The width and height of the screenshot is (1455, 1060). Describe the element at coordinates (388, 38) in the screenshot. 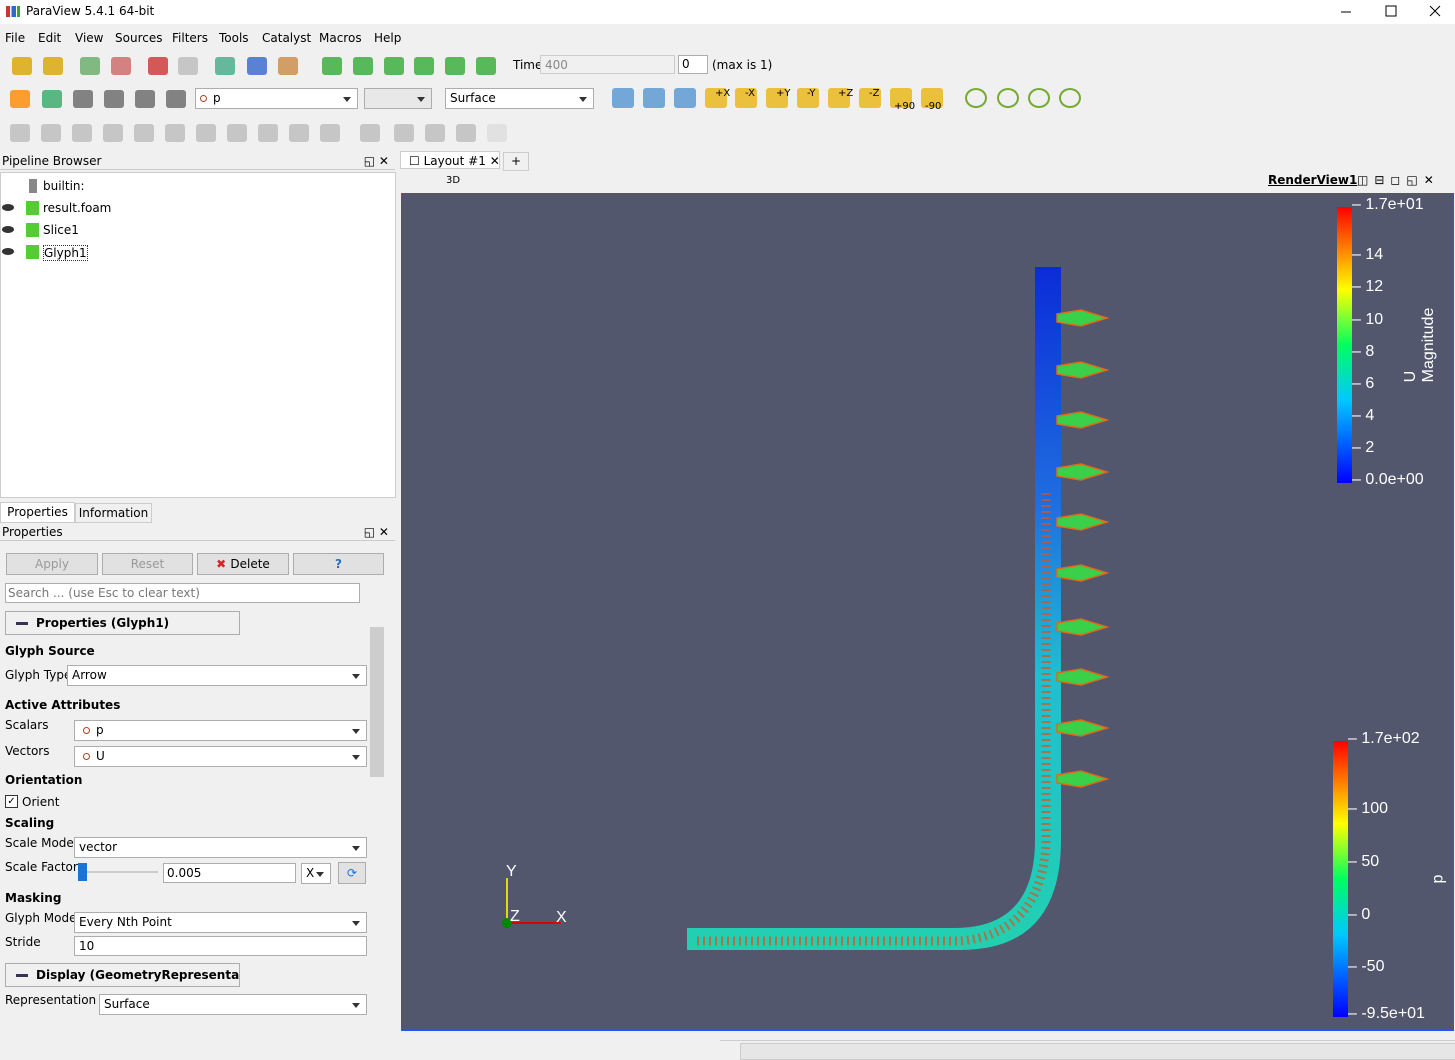

I see `menu-item: Help` at that location.